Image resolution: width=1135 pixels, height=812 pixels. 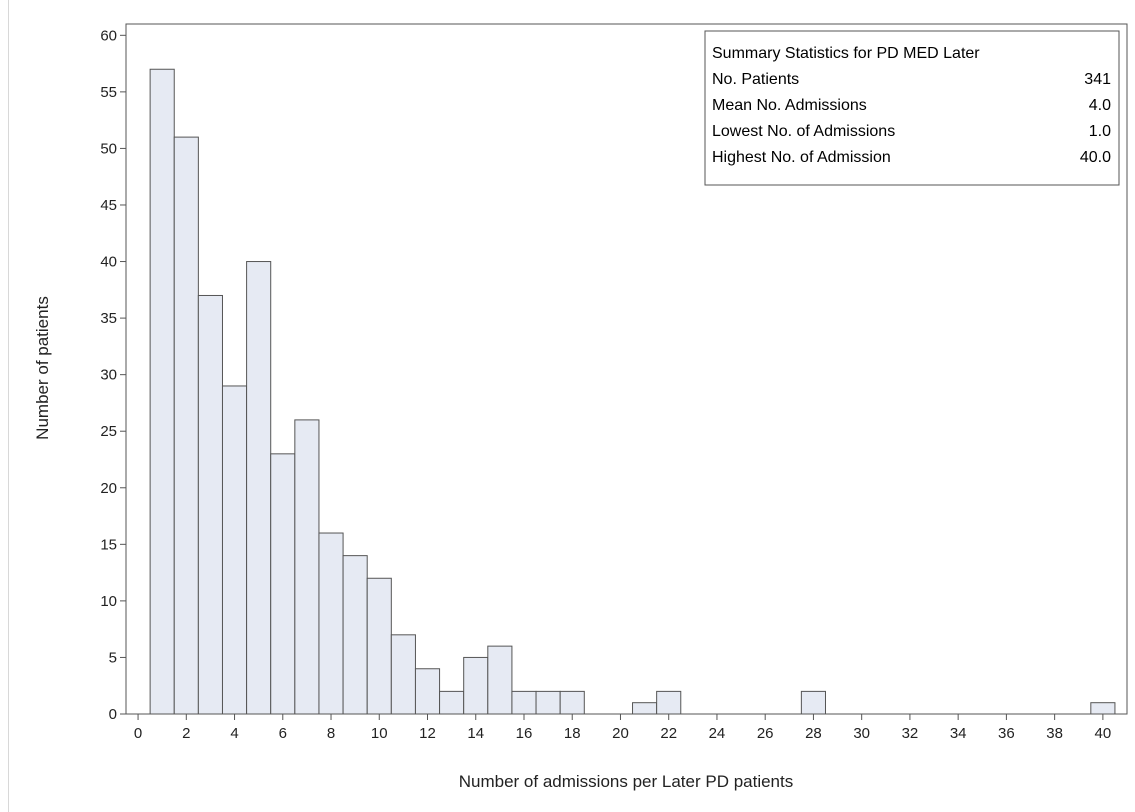 I want to click on x-tick-label-14: 14, so click(x=475, y=733).